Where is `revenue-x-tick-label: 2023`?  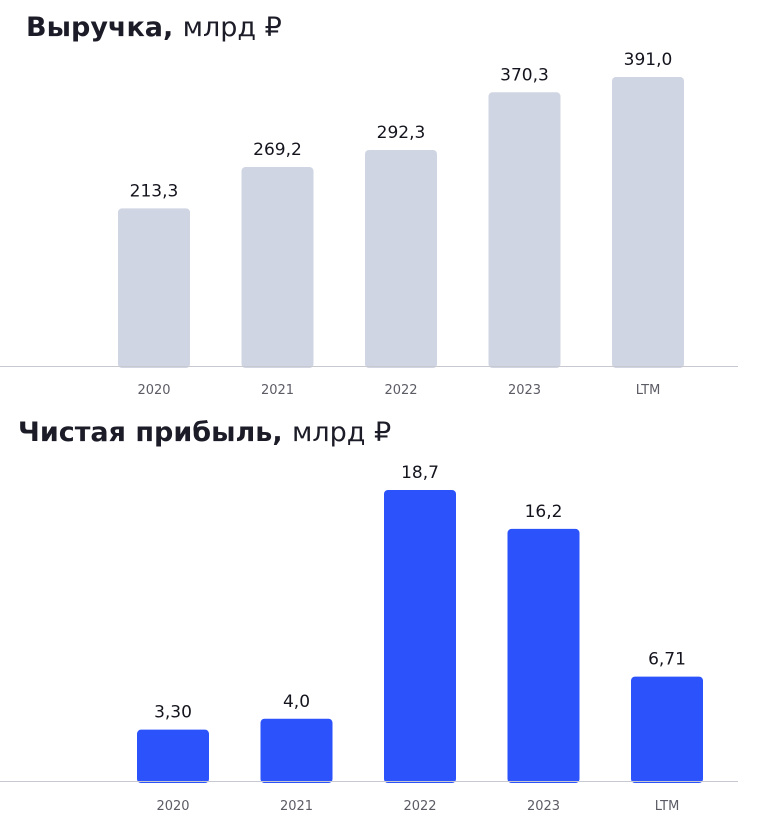
revenue-x-tick-label: 2023 is located at coordinates (524, 390).